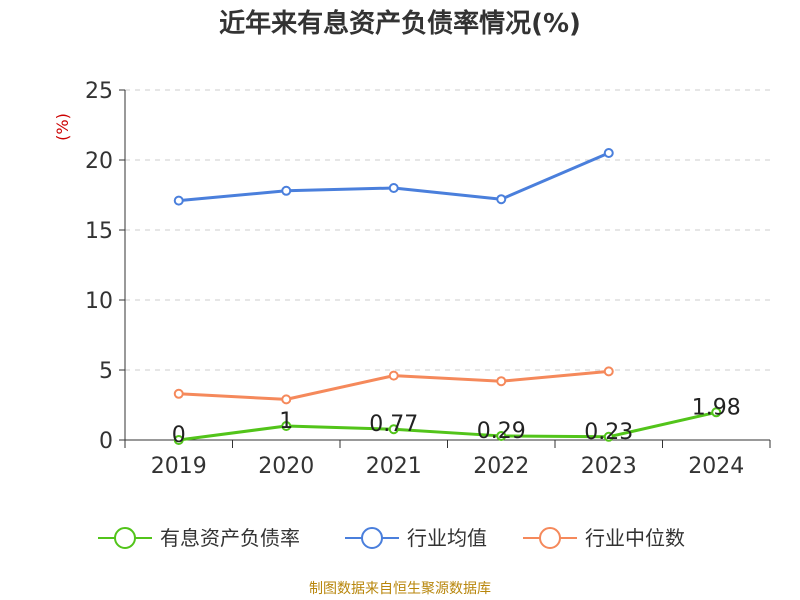 Image resolution: width=800 pixels, height=600 pixels. What do you see at coordinates (106, 441) in the screenshot?
I see `y-tick-label: 0` at bounding box center [106, 441].